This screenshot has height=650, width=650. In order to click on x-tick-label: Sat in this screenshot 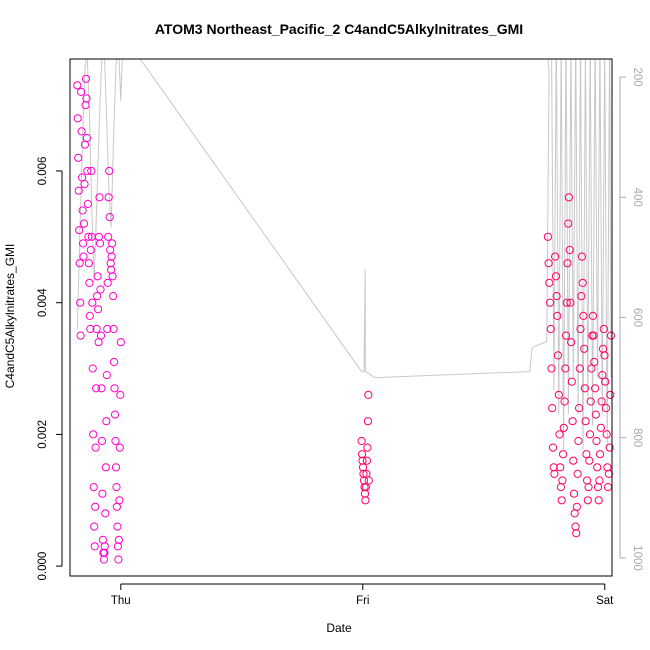, I will do `click(605, 601)`.